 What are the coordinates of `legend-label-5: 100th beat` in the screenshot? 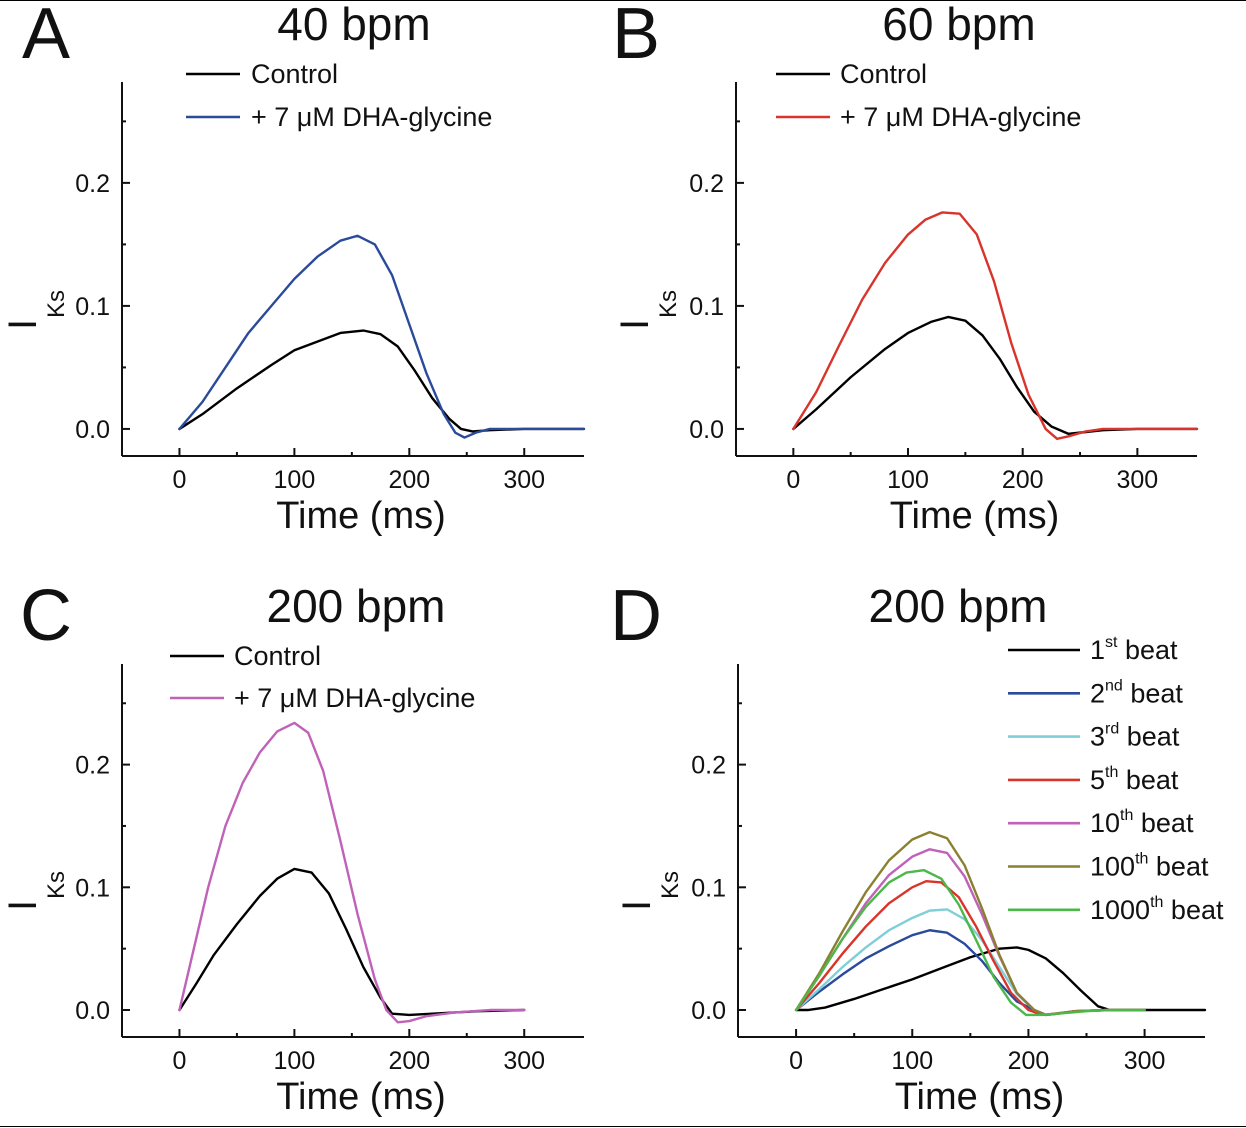 It's located at (1149, 866).